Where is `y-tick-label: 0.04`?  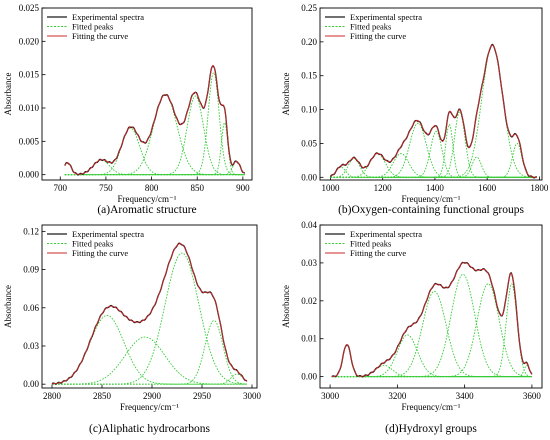 y-tick-label: 0.04 is located at coordinates (309, 225).